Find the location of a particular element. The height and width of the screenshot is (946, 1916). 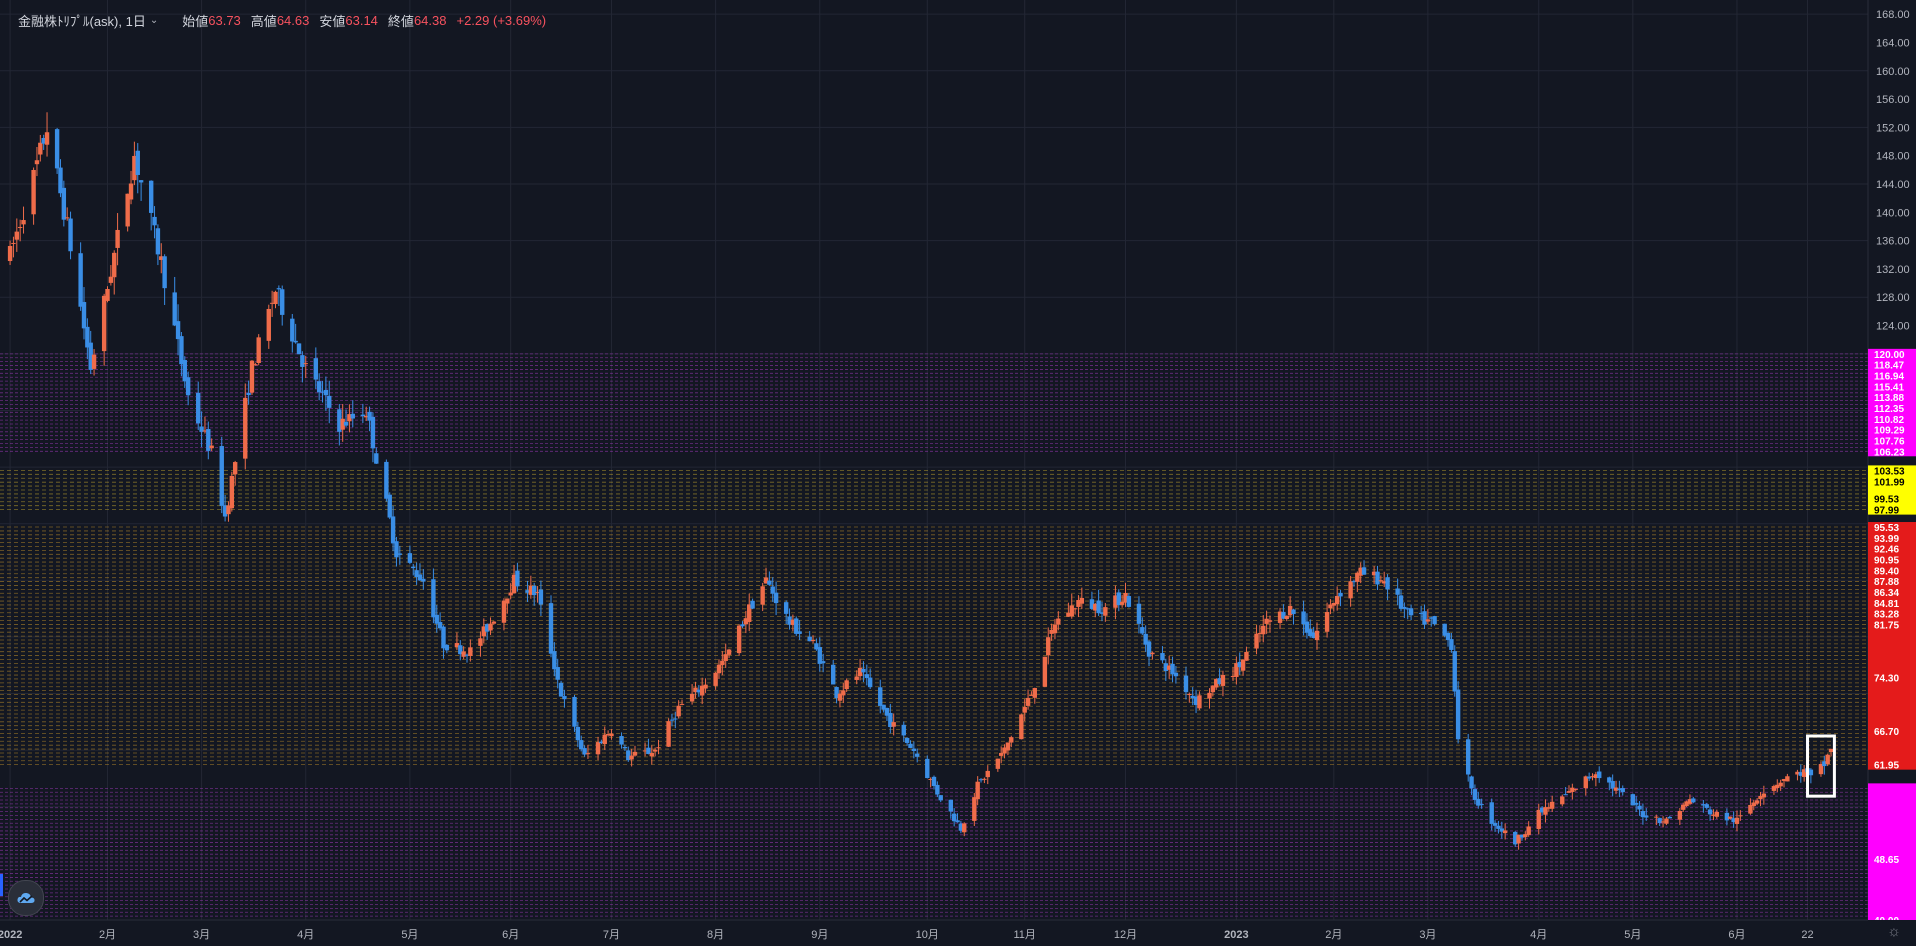

price-scale-label: 110.82 is located at coordinates (1889, 420).